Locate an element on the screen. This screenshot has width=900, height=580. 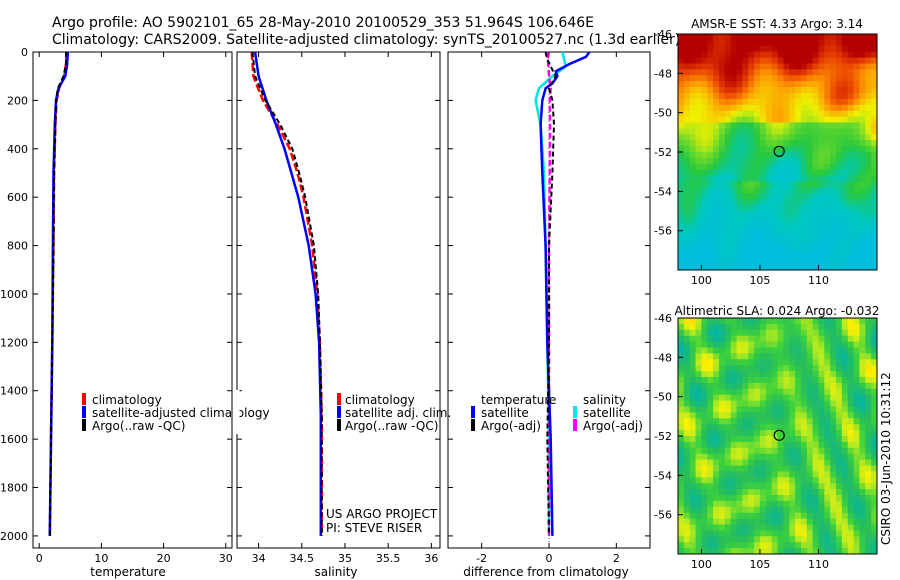
timestamp-stamp: CSIRO 03-Jun-2010 10:31:12 is located at coordinates (886, 458).